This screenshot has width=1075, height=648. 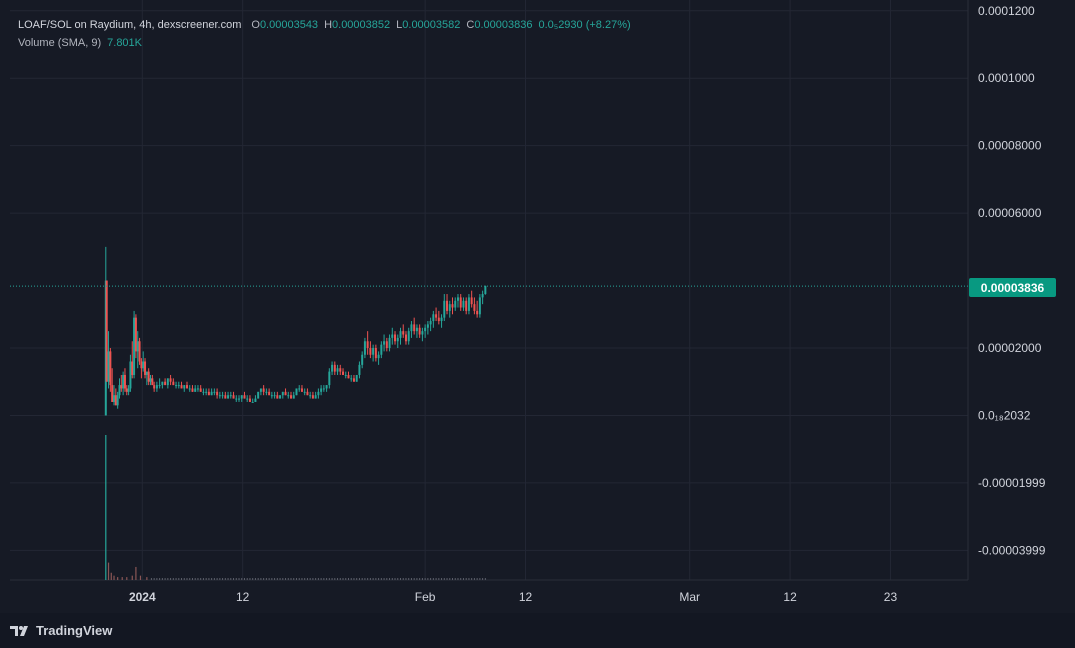 What do you see at coordinates (361, 25) in the screenshot?
I see `high-value: 0.00003852` at bounding box center [361, 25].